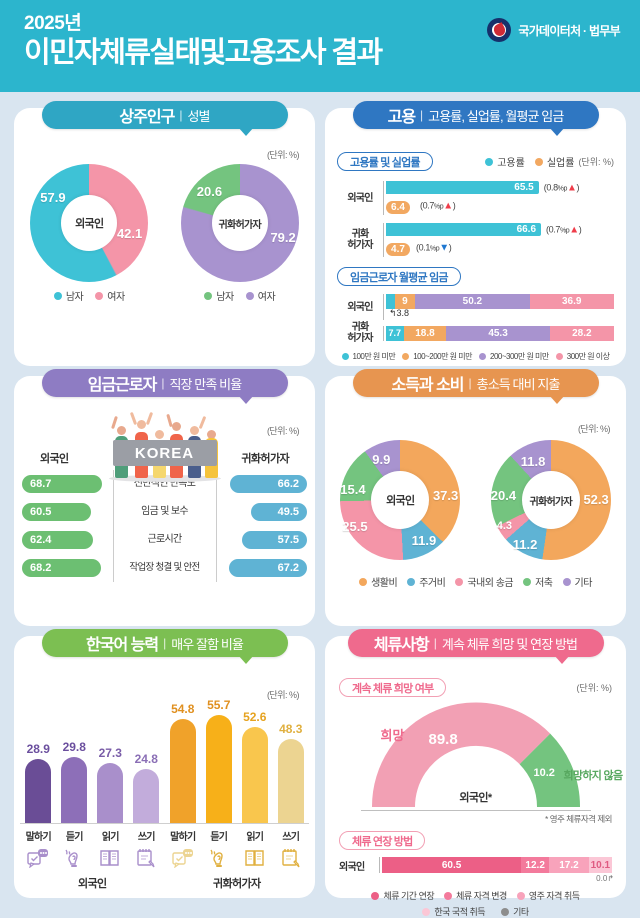 The image size is (640, 918). What do you see at coordinates (54, 459) in the screenshot?
I see `satisfaction-col-foreigner: 외국인` at bounding box center [54, 459].